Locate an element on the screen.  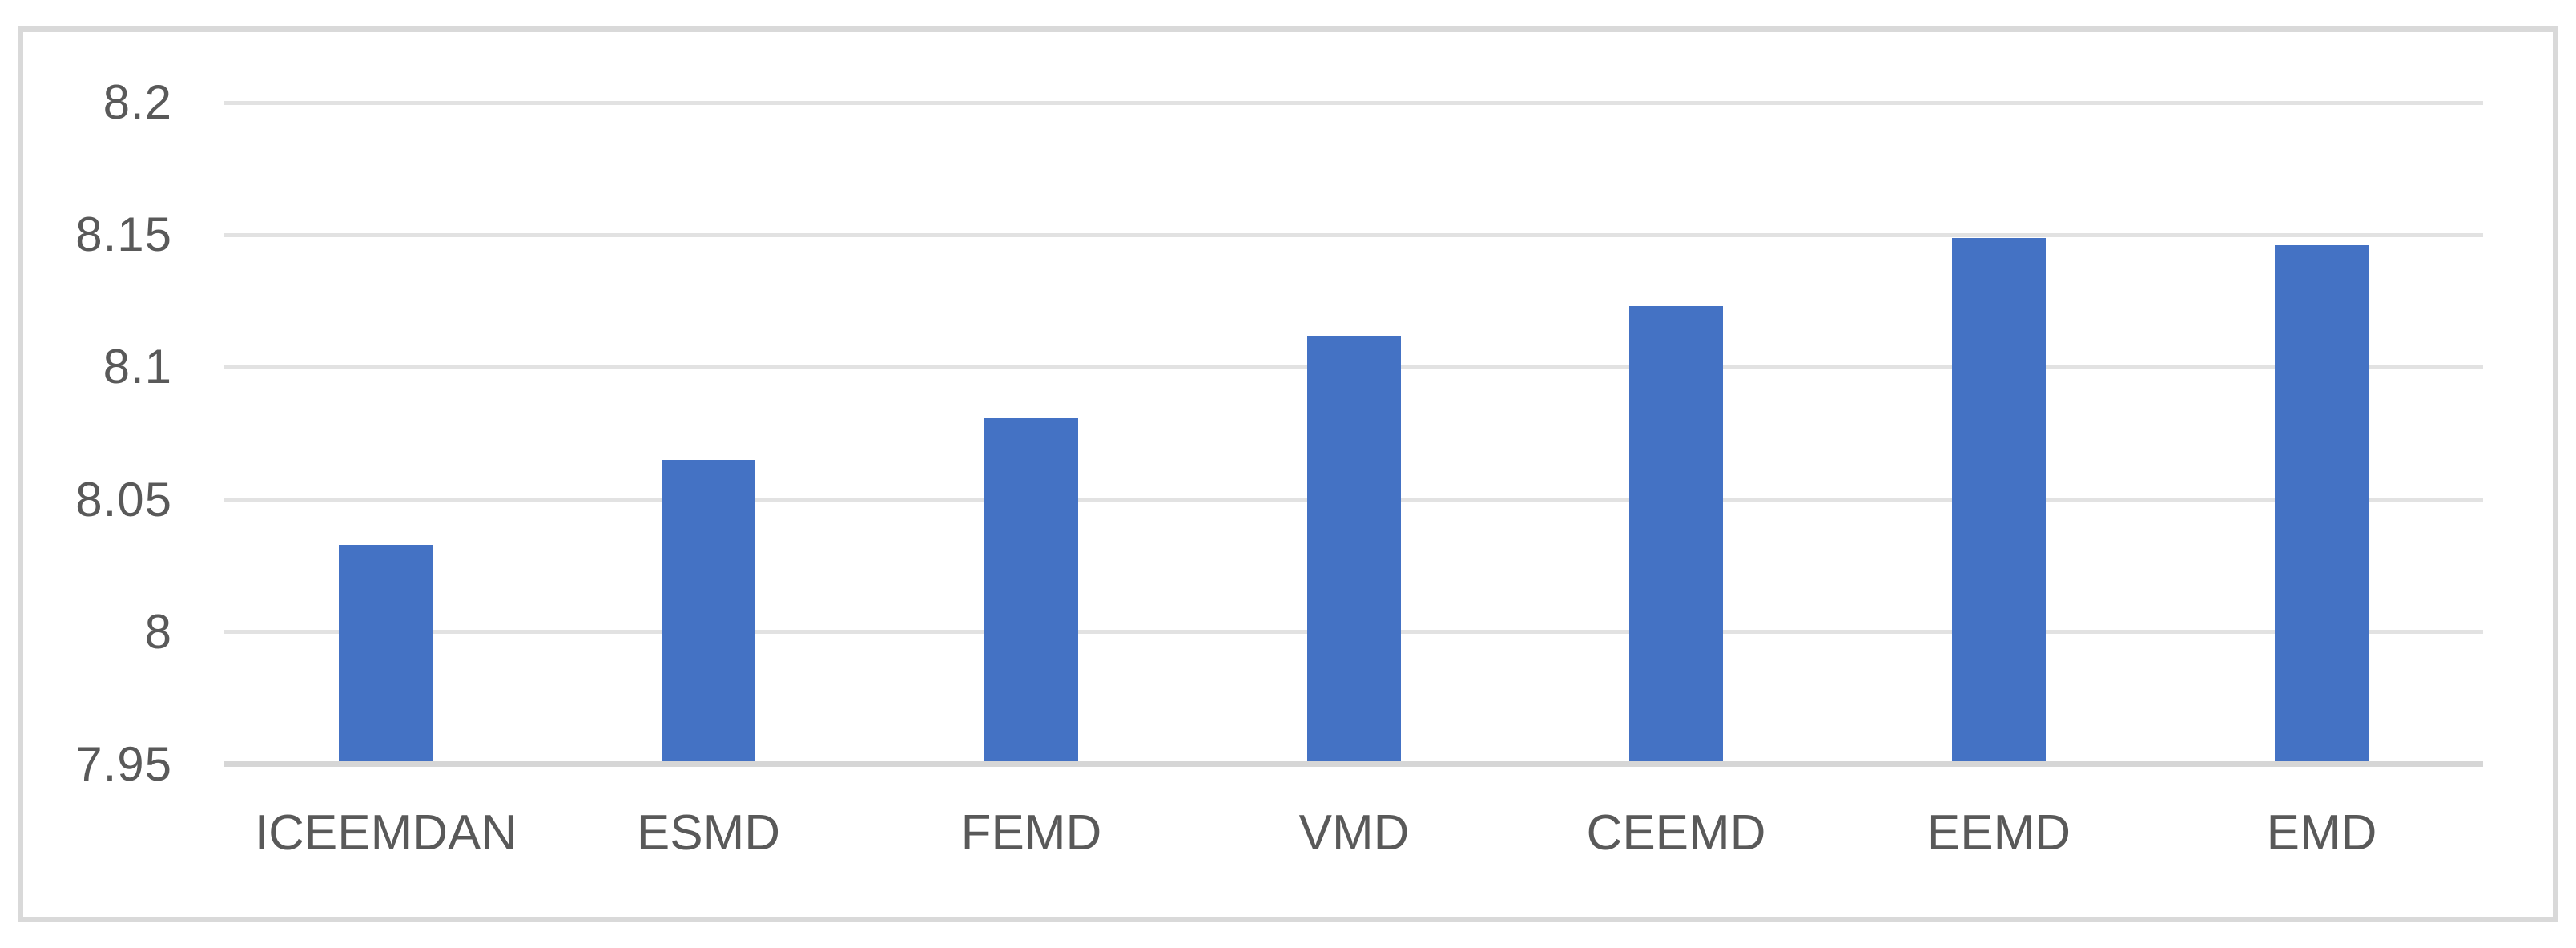
bar-femd is located at coordinates (1031, 589).